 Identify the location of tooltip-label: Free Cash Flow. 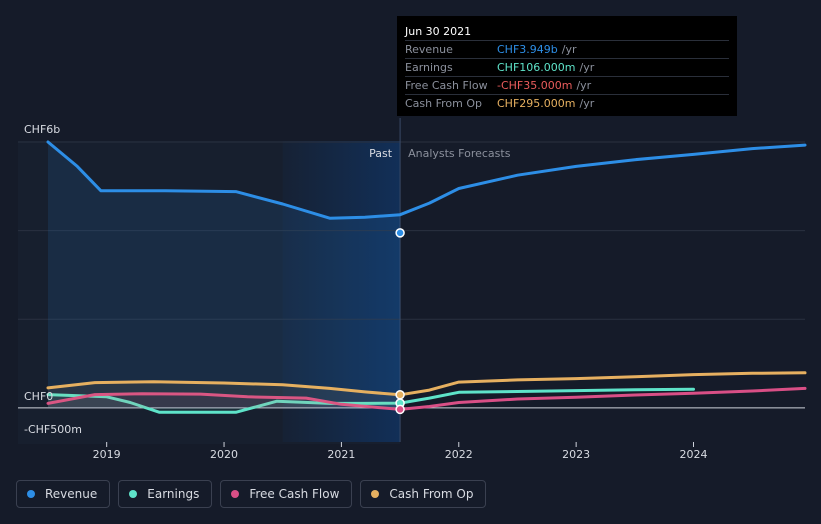
(446, 85).